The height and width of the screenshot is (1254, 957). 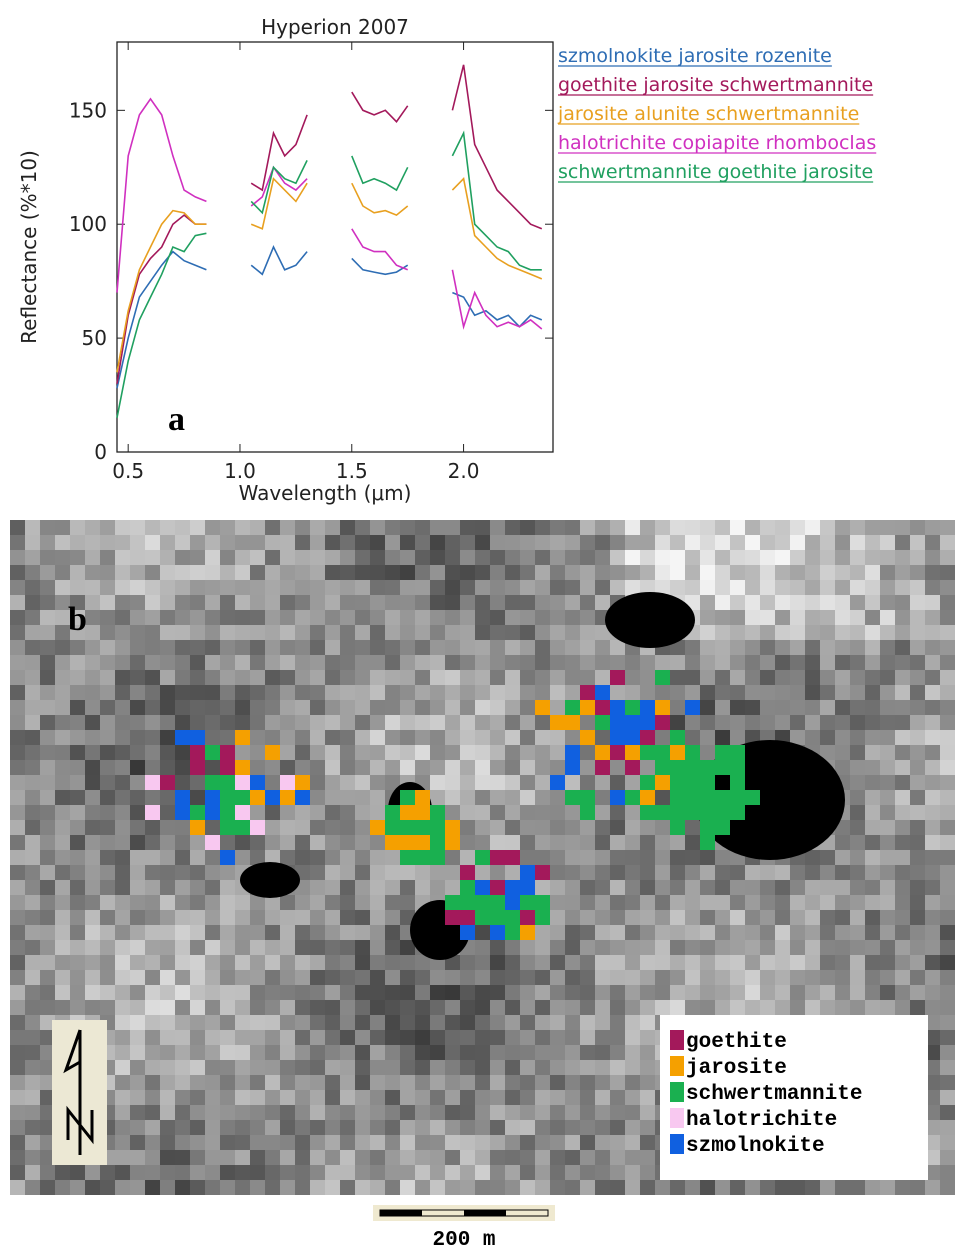 I want to click on legend-entry: jarosite, so click(x=736, y=1068).